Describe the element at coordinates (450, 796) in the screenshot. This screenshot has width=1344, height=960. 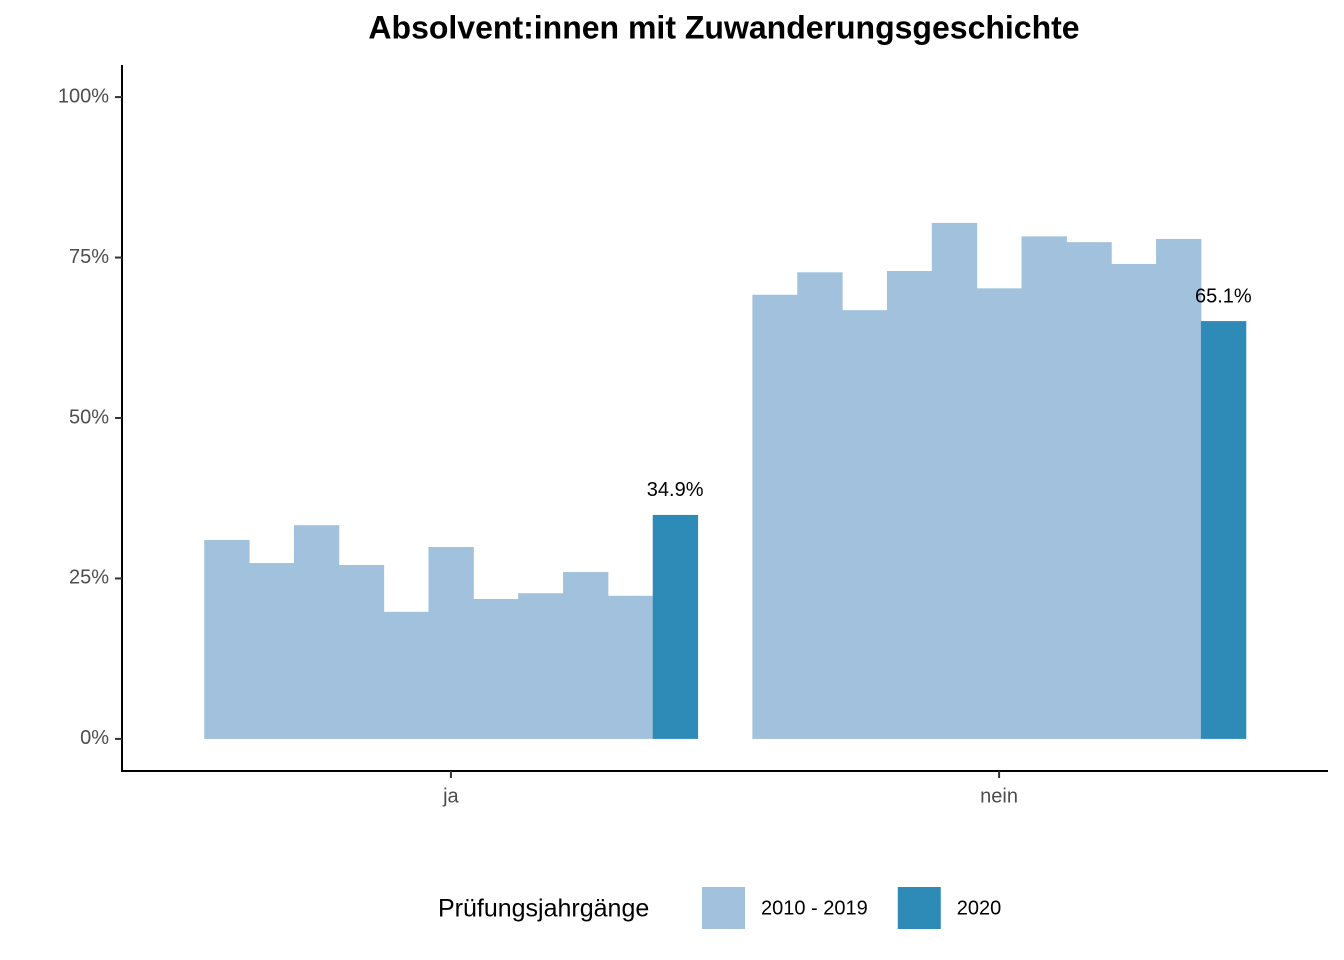
I see `x-tick-label: ja` at that location.